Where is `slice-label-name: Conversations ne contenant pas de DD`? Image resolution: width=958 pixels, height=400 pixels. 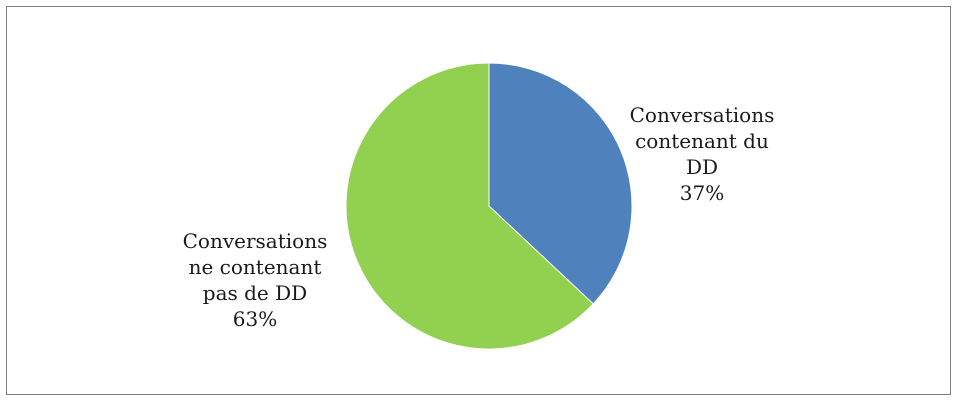
slice-label-name: Conversations ne contenant pas de DD is located at coordinates (255, 267).